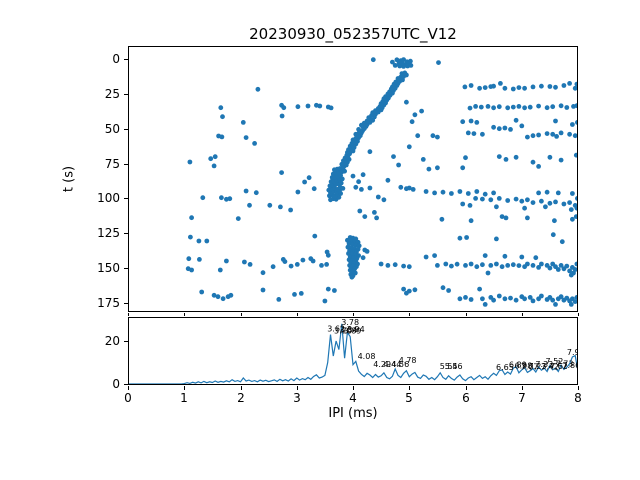 The height and width of the screenshot is (480, 640). What do you see at coordinates (578, 398) in the screenshot?
I see `tick-label: 8` at bounding box center [578, 398].